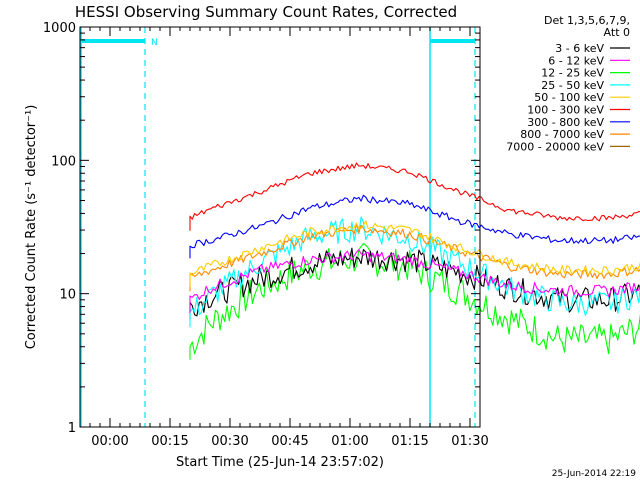 This screenshot has width=640, height=480. Describe the element at coordinates (109, 441) in the screenshot. I see `x-tick-label: 00:00` at that location.